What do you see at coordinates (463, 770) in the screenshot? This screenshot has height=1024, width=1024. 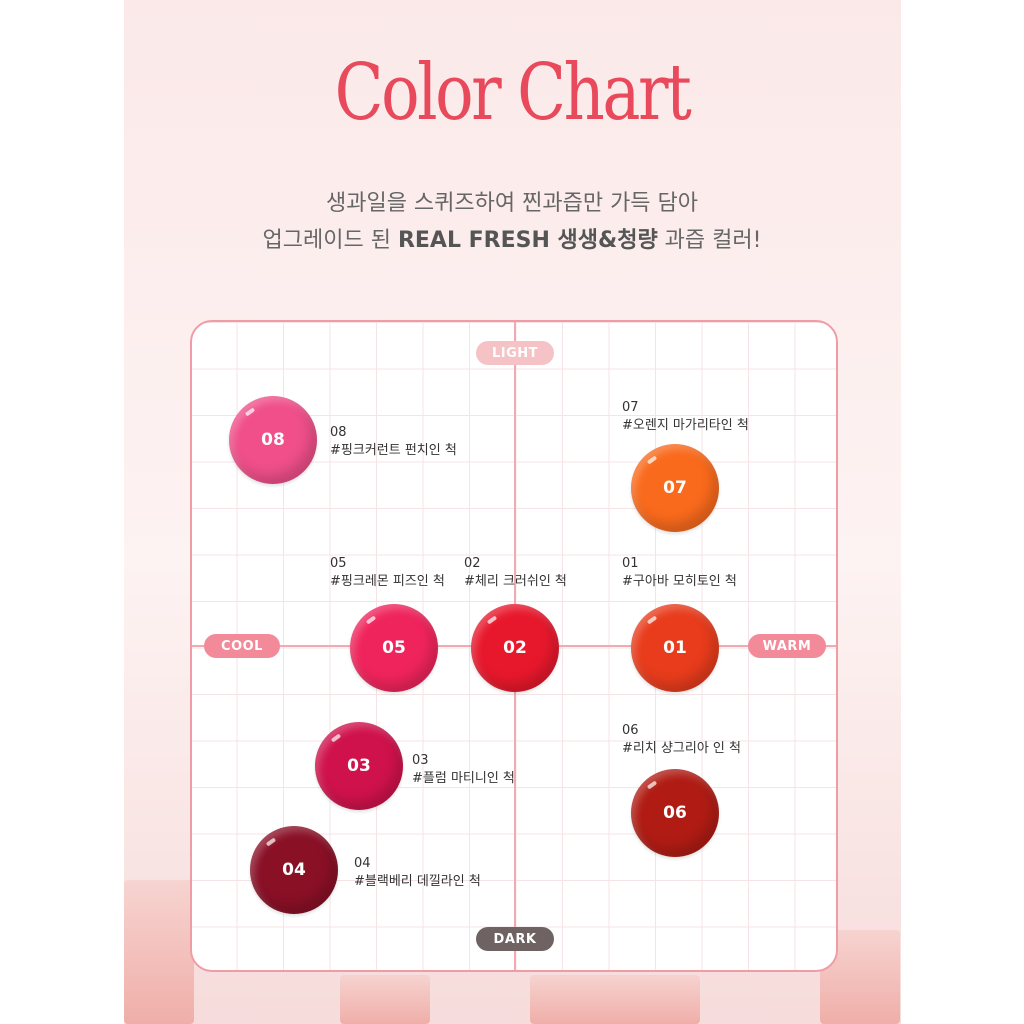 I see `shade-label-03: 03 #플럼 마티니인 척` at bounding box center [463, 770].